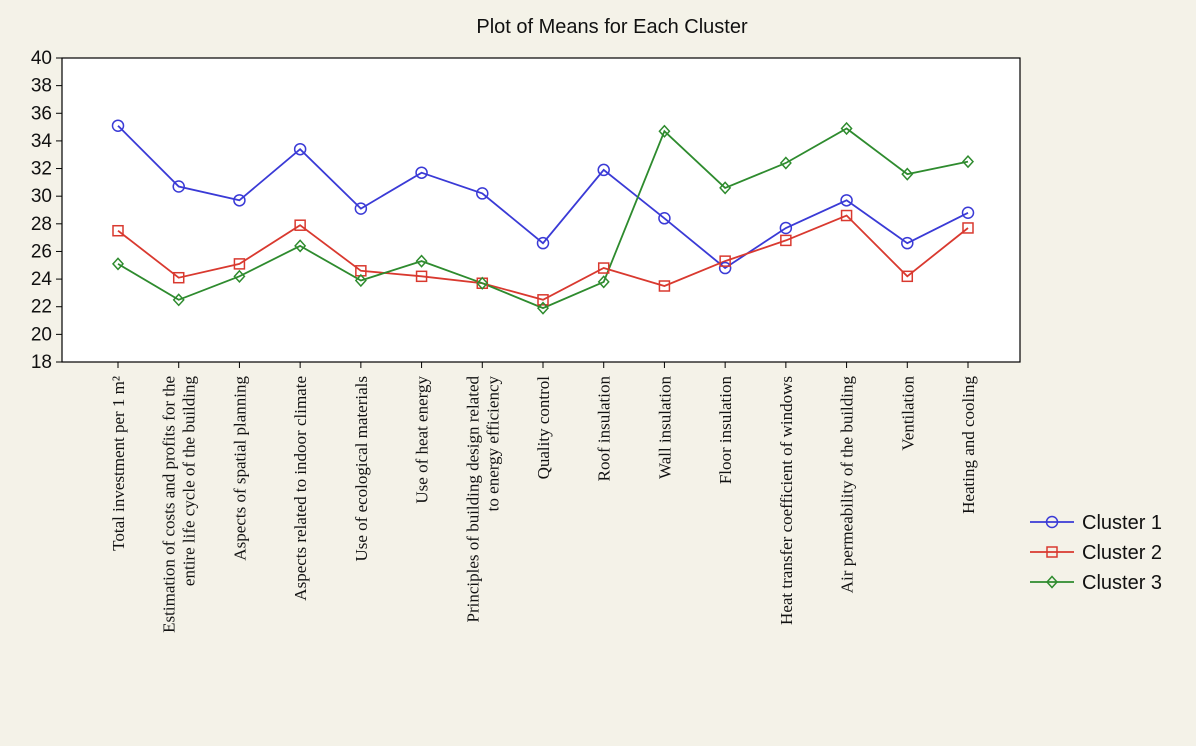 This screenshot has height=746, width=1196. I want to click on y-tick-label: 34, so click(42, 141).